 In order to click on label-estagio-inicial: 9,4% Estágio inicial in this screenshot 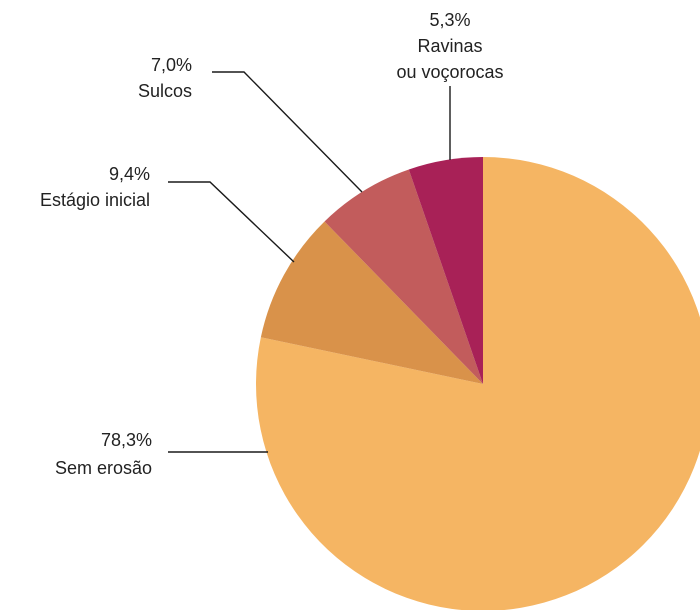, I will do `click(167, 213)`.